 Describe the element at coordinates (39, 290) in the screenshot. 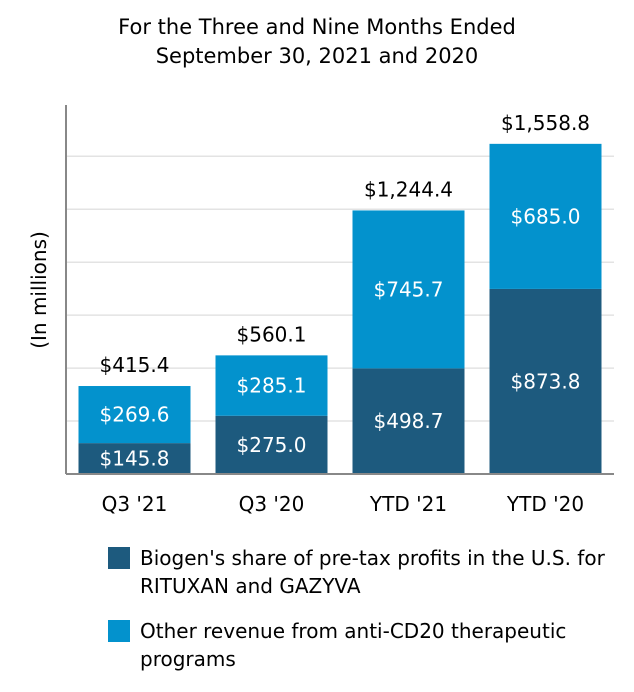

I see `y-axis-label: (In millions)` at that location.